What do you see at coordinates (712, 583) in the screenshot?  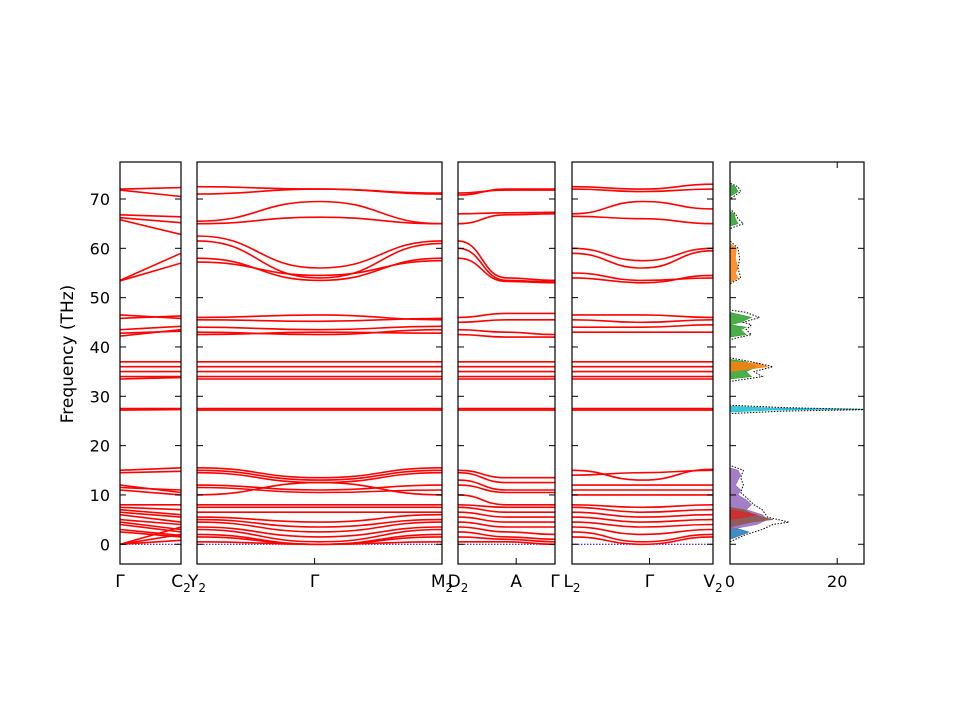 I see `high-symmetry-label: V2` at bounding box center [712, 583].